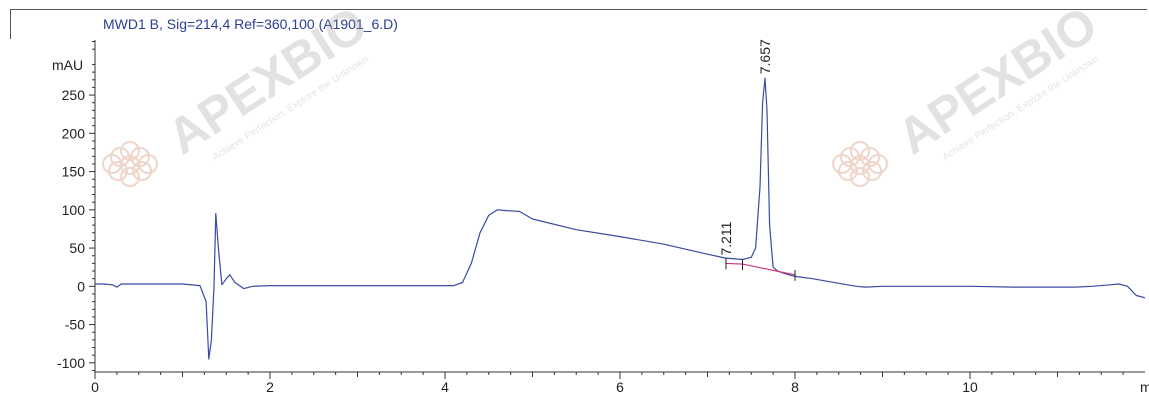  Describe the element at coordinates (578, 9) in the screenshot. I see `frame-top-border` at that location.